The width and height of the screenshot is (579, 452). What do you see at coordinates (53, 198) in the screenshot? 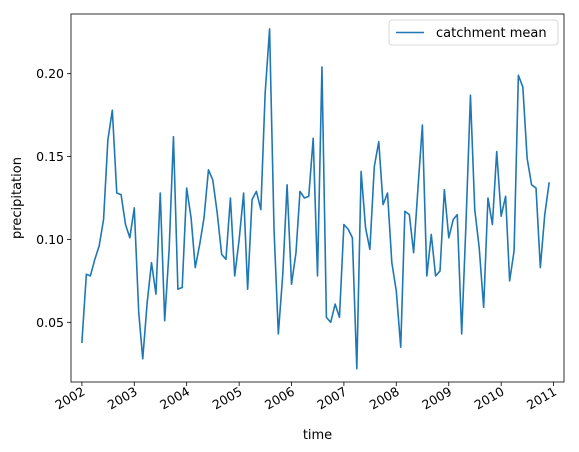
I see `y-axis-ticks: 0.05 0.10 0.15 0.20` at bounding box center [53, 198].